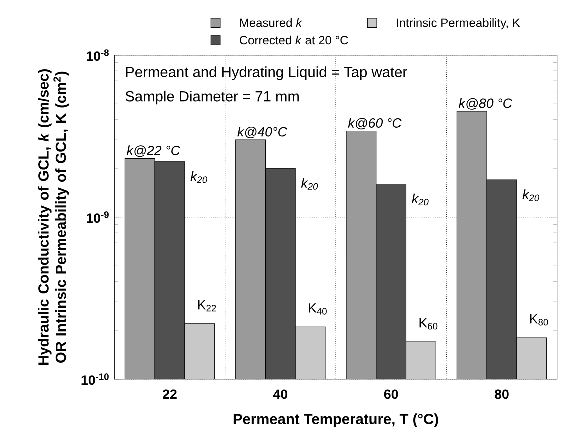  What do you see at coordinates (154, 152) in the screenshot?
I see `annotation: k@22 °C` at bounding box center [154, 152].